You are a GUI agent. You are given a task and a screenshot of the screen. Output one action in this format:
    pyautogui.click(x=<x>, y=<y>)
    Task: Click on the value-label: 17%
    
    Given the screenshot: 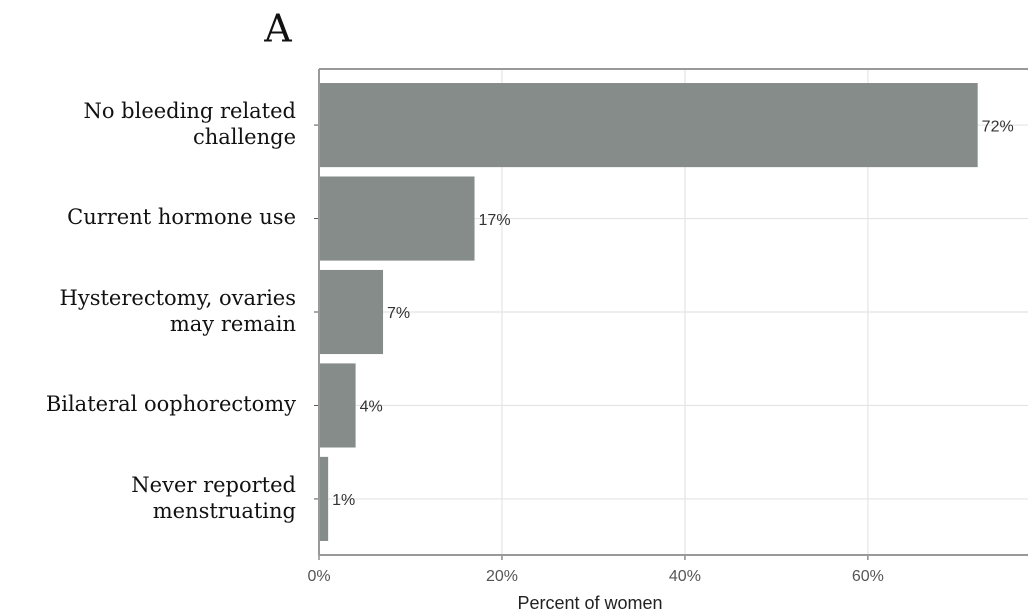 What is the action you would take?
    pyautogui.click(x=495, y=220)
    